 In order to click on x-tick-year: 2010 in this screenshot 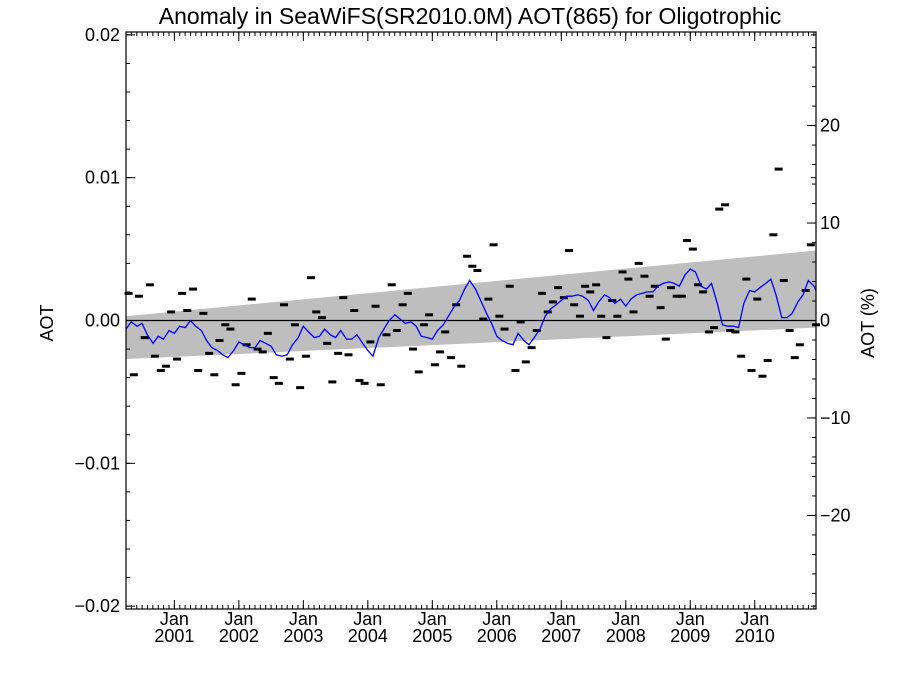, I will do `click(755, 636)`.